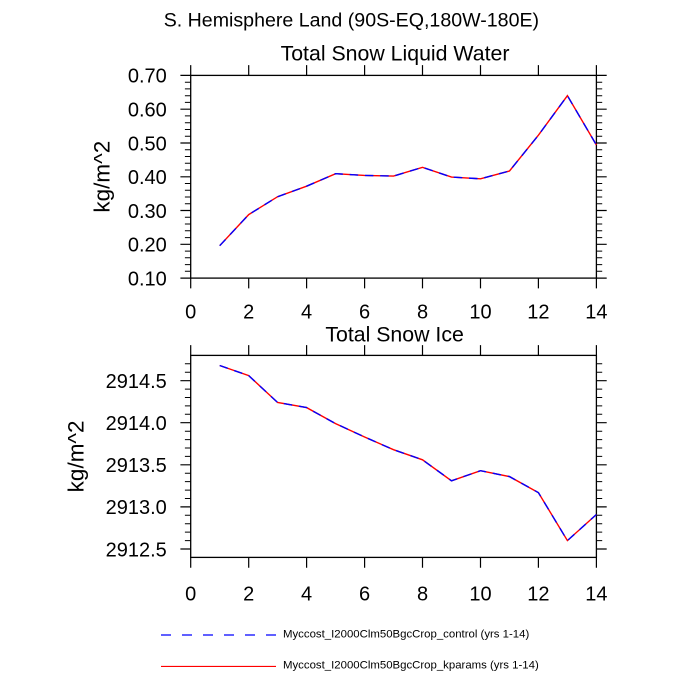  I want to click on svg-text:S. Hemisphere Land (90S-EQ,180: S. Hemisphere Land (90S-EQ,180W-180E), so click(351, 21).